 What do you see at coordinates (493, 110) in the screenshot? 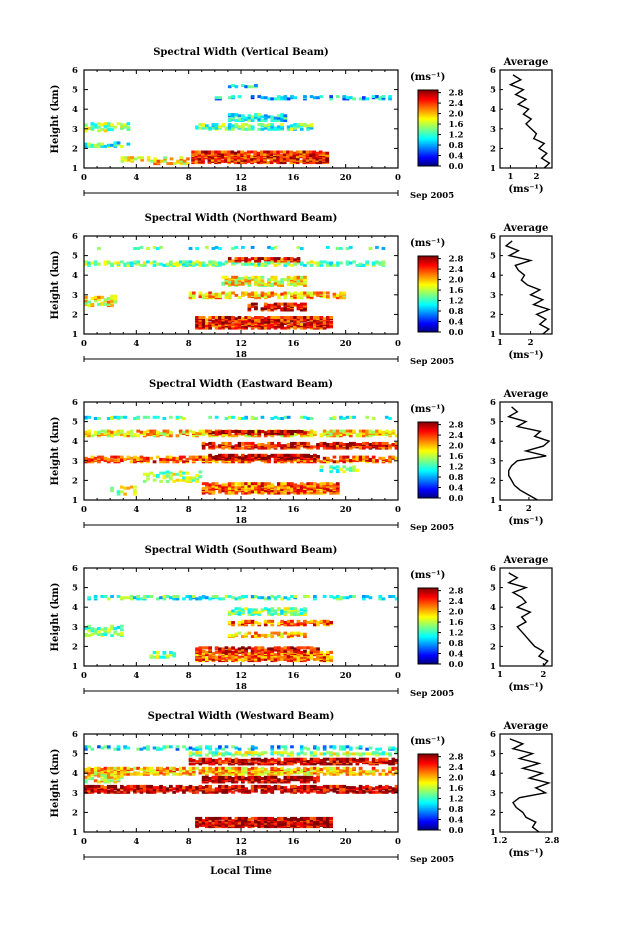
I see `average-y-tick-label: 4` at bounding box center [493, 110].